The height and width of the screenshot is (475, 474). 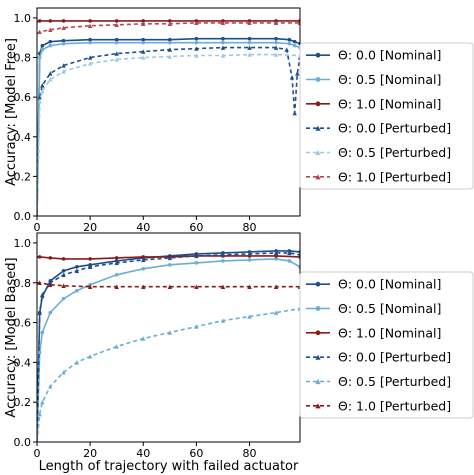 What do you see at coordinates (23, 18) in the screenshot?
I see `y-tick-label: 1.0` at bounding box center [23, 18].